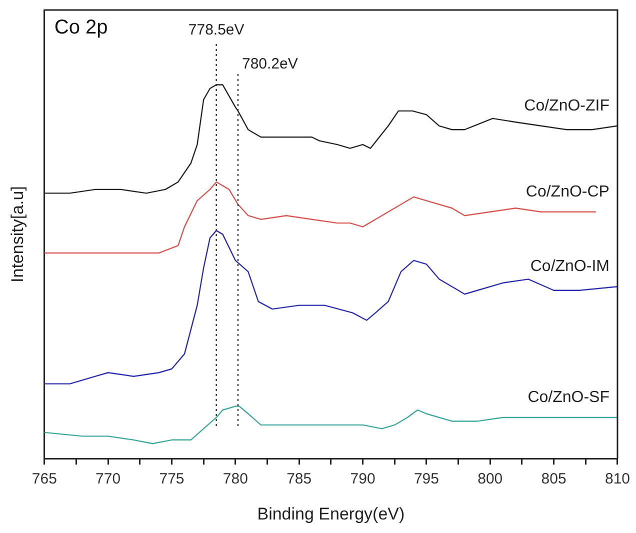  I want to click on x-tick-label: 810, so click(617, 479).